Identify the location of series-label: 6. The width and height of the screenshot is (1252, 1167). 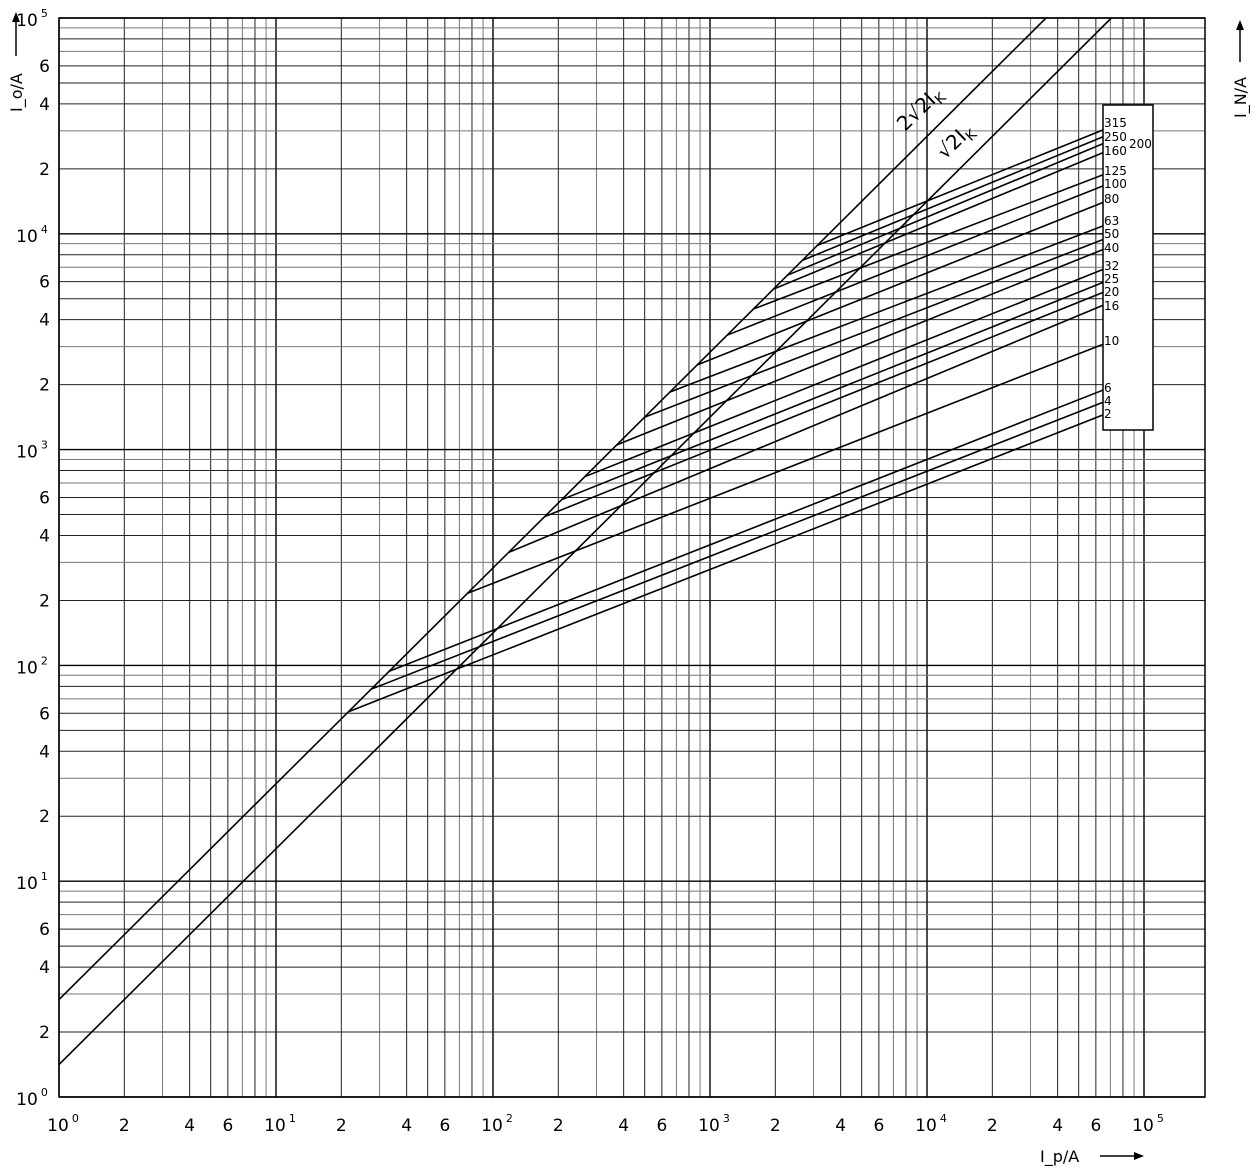
(1108, 388).